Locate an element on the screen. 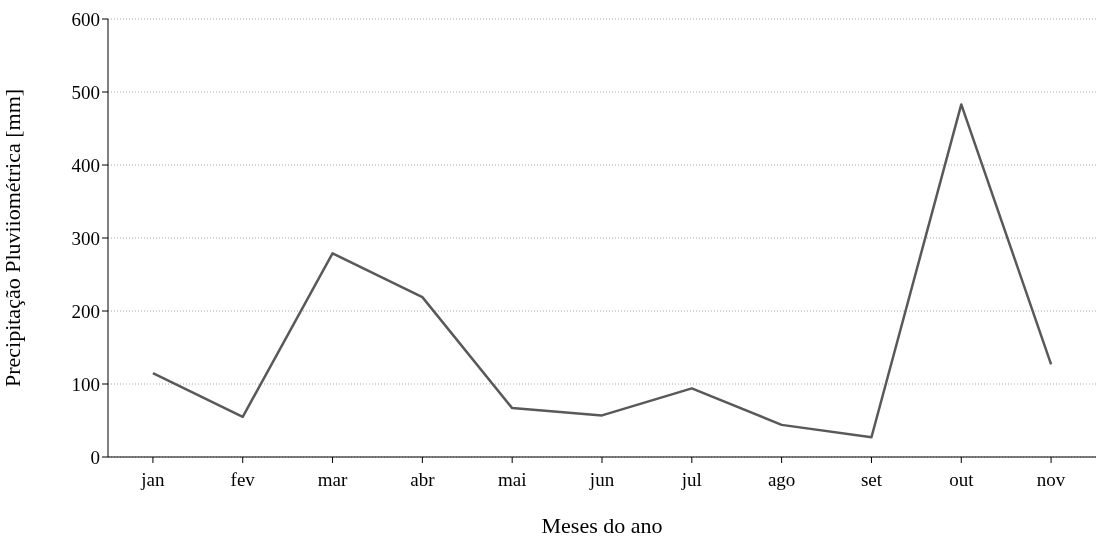 This screenshot has width=1111, height=549. y-tick-label: 0 is located at coordinates (95, 457).